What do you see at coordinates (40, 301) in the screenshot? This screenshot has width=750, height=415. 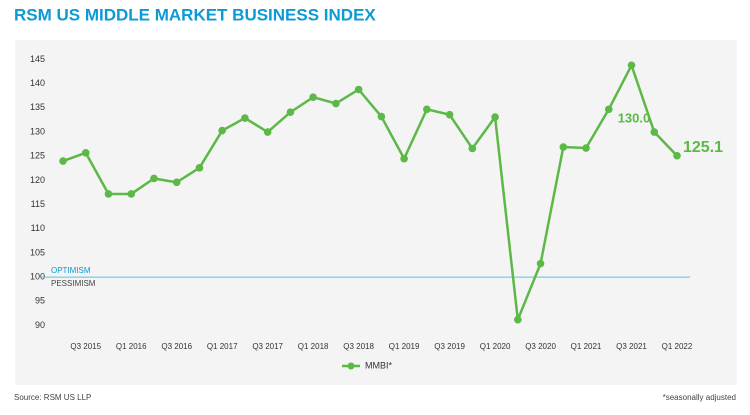 I see `y-tick-label: 95` at bounding box center [40, 301].